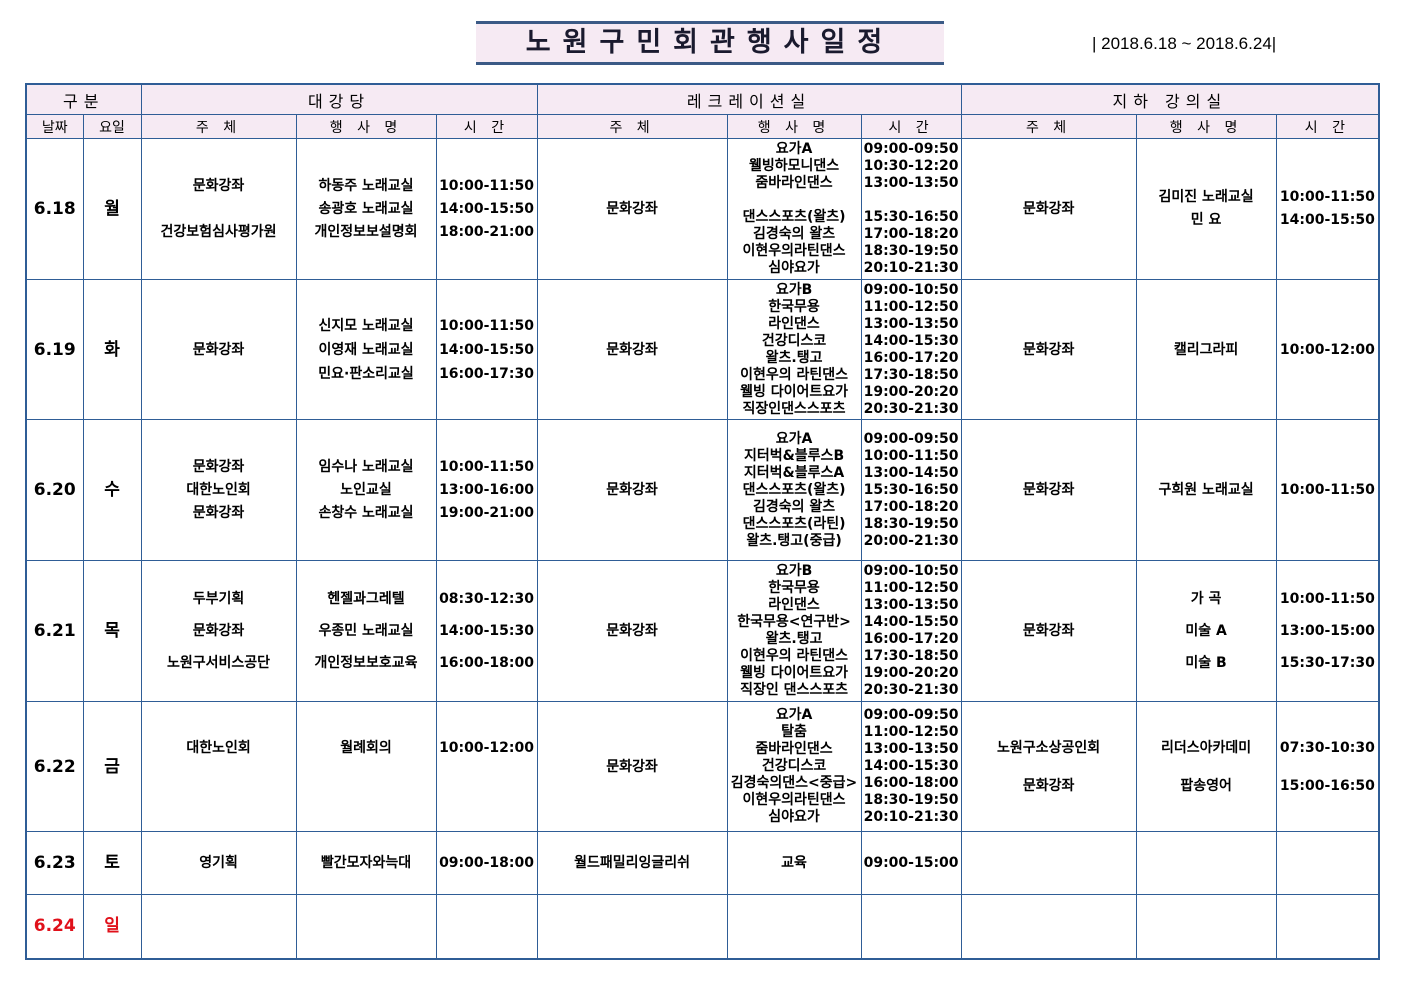 The width and height of the screenshot is (1403, 992). What do you see at coordinates (54, 349) in the screenshot?
I see `date-cell: 6.19` at bounding box center [54, 349].